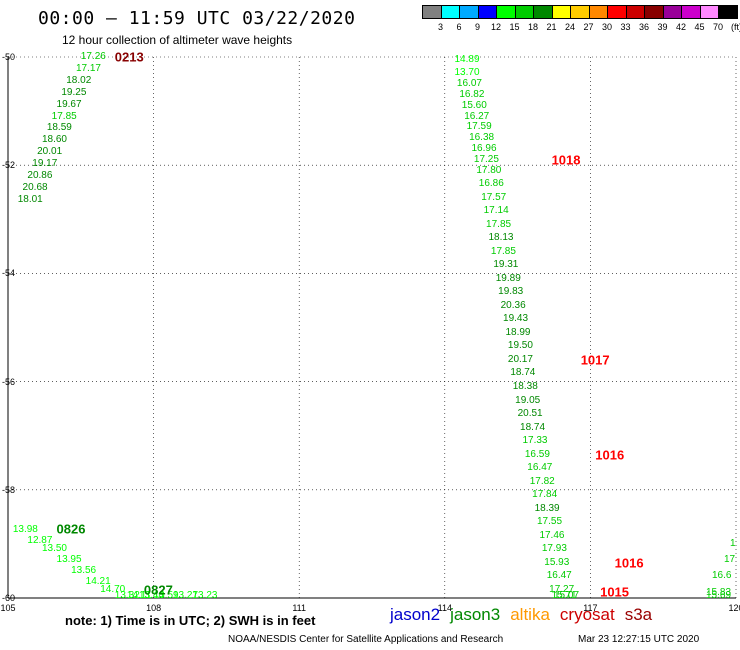 The height and width of the screenshot is (650, 740). What do you see at coordinates (587, 614) in the screenshot?
I see `satellite-name-cryosat: cryosat` at bounding box center [587, 614].